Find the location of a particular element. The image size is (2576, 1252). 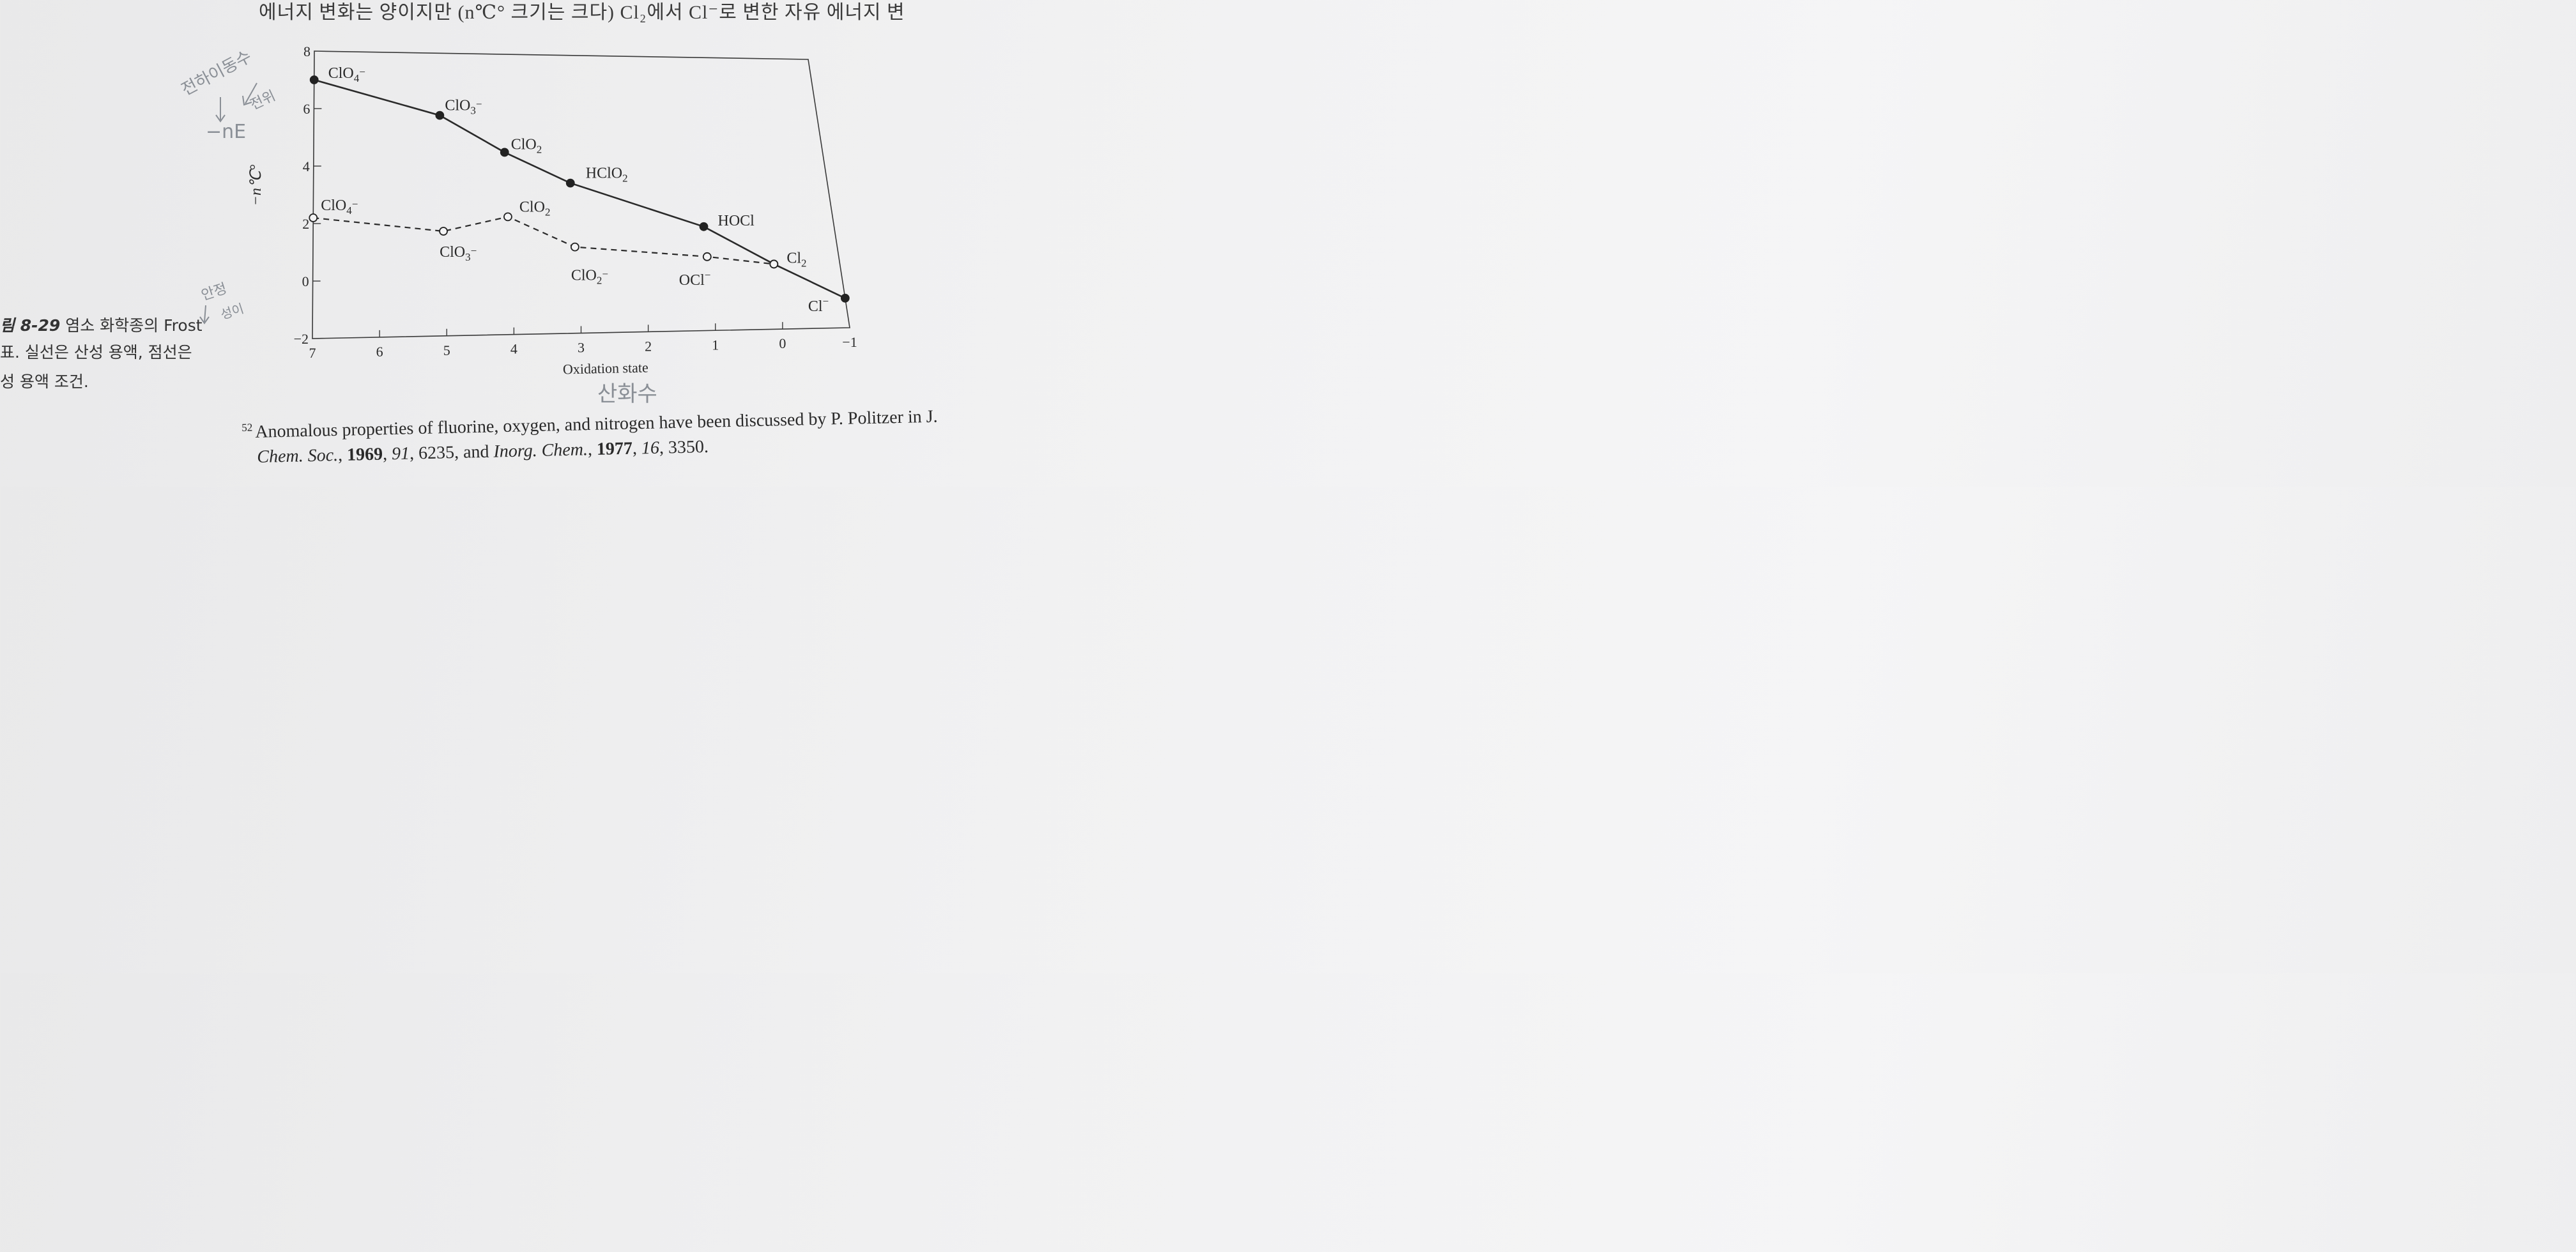

y-tick-label: 0 is located at coordinates (305, 281).